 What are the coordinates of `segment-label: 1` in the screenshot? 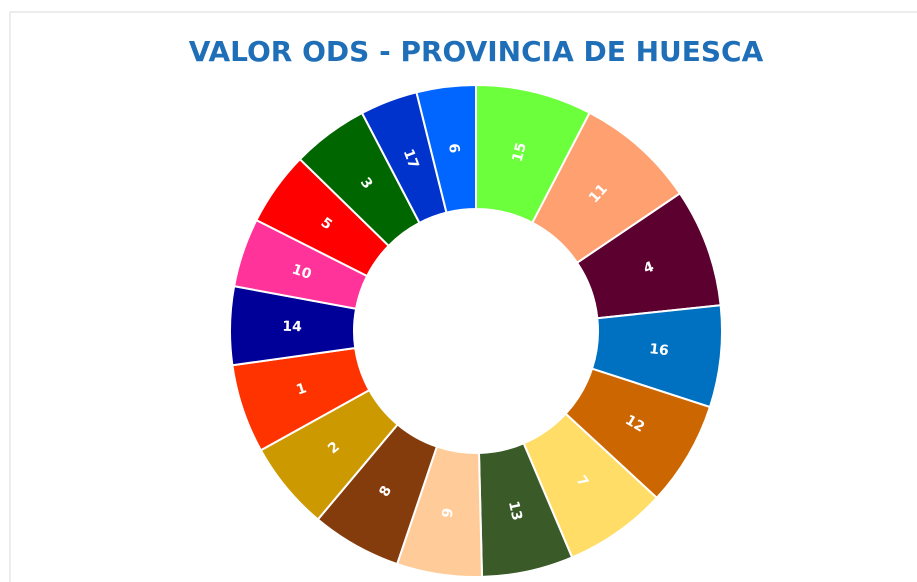 It's located at (301, 389).